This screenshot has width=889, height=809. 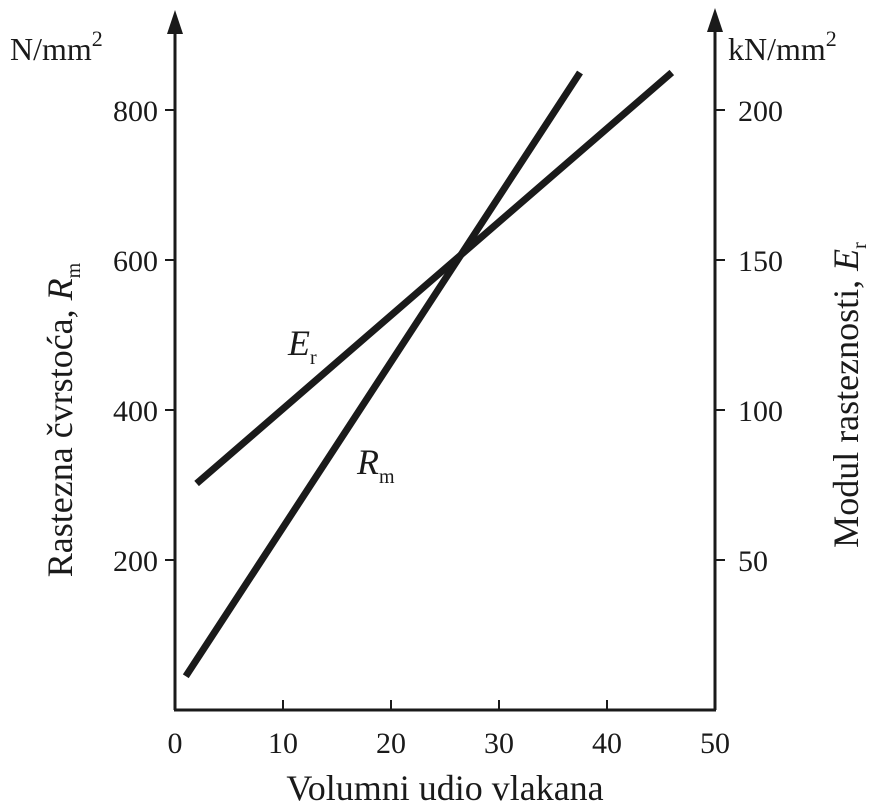 I want to click on left-tick-label: 800, so click(x=135, y=111).